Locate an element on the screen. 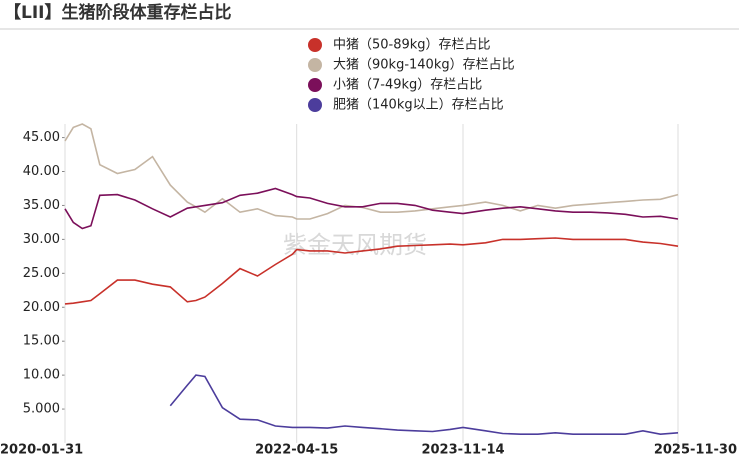  y-tick-label: 5.000 is located at coordinates (41, 409).